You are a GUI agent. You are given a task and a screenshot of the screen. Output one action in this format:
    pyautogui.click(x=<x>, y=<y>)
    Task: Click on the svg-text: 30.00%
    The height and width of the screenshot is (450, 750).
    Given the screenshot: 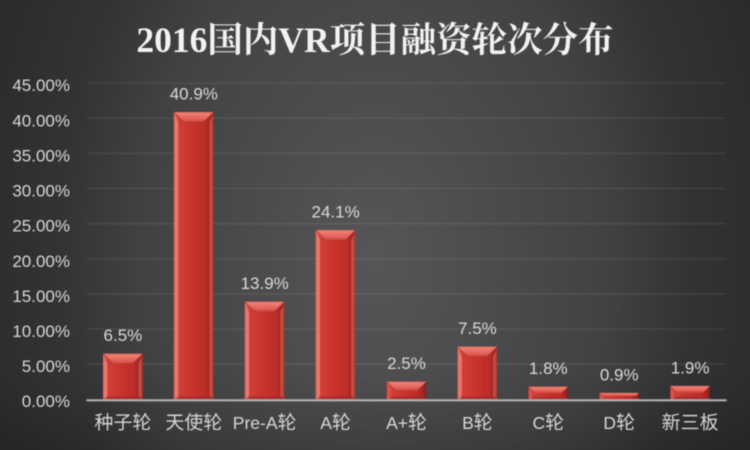 What is the action you would take?
    pyautogui.click(x=41, y=191)
    